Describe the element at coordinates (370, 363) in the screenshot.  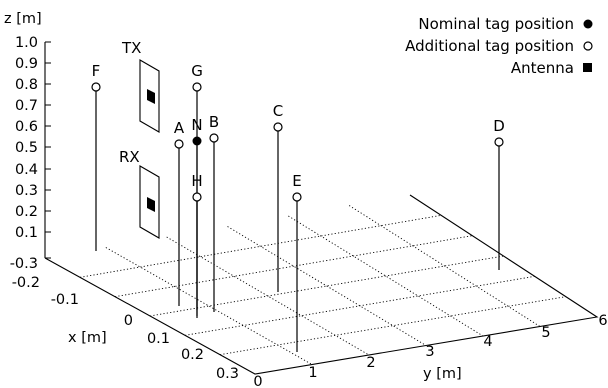
I see `y-tick-label: 2` at that location.